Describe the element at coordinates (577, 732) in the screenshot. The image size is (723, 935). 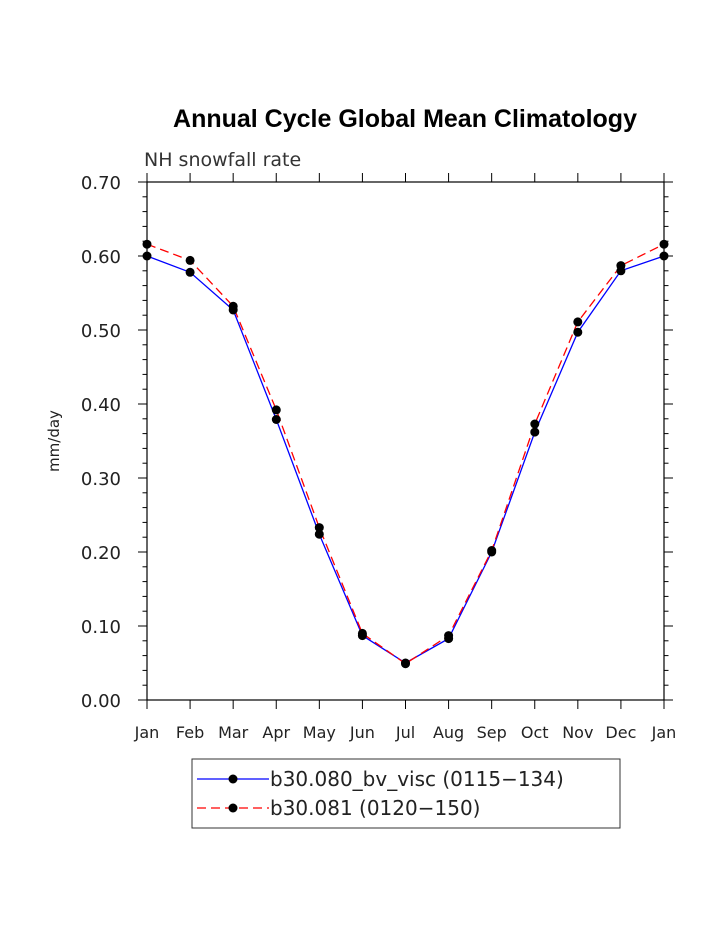
I see `x-tick-label: Nov` at that location.